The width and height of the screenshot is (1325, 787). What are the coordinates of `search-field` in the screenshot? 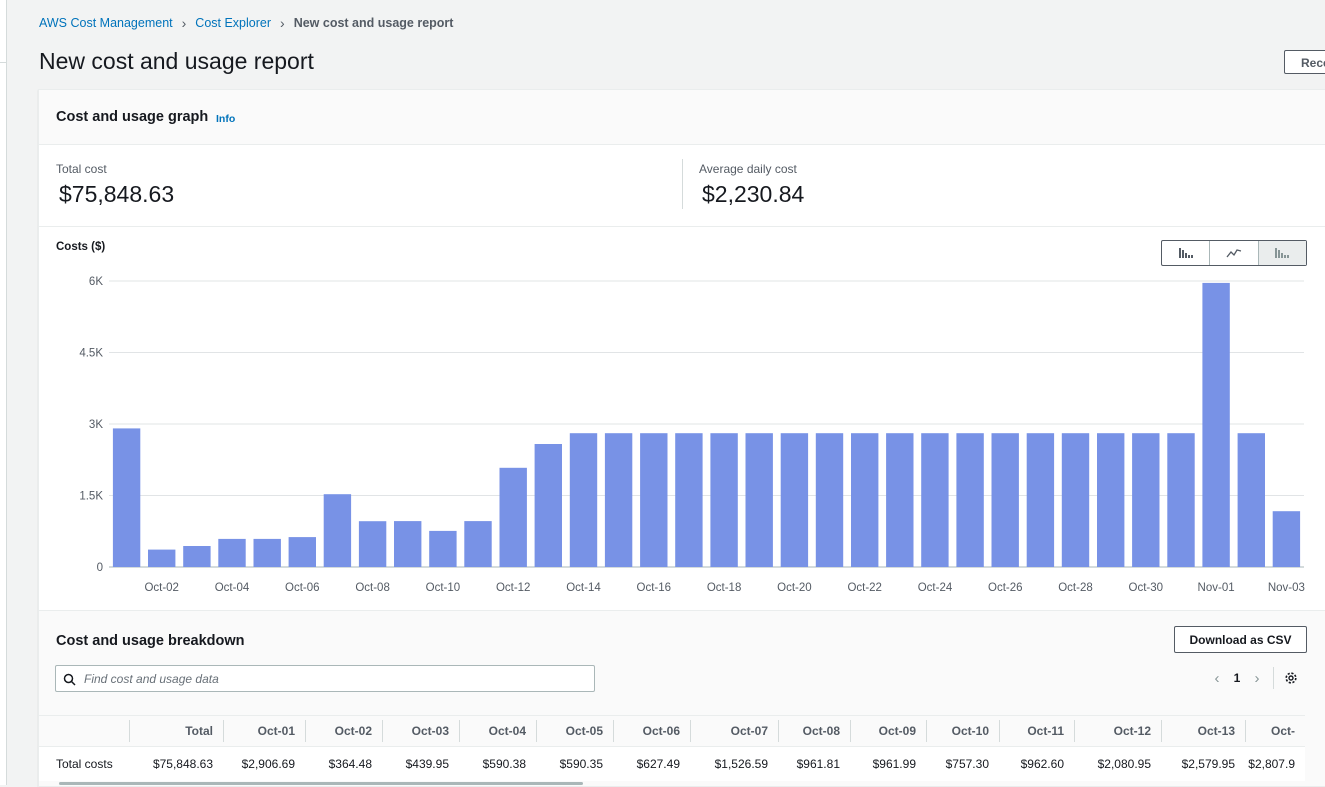 It's located at (325, 678).